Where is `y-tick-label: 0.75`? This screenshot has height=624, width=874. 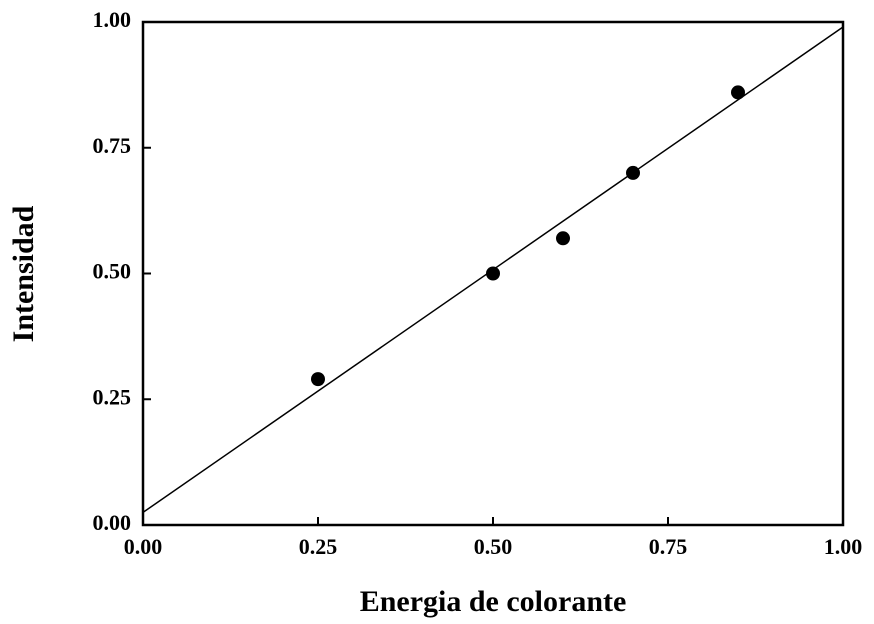 y-tick-label: 0.75 is located at coordinates (112, 145).